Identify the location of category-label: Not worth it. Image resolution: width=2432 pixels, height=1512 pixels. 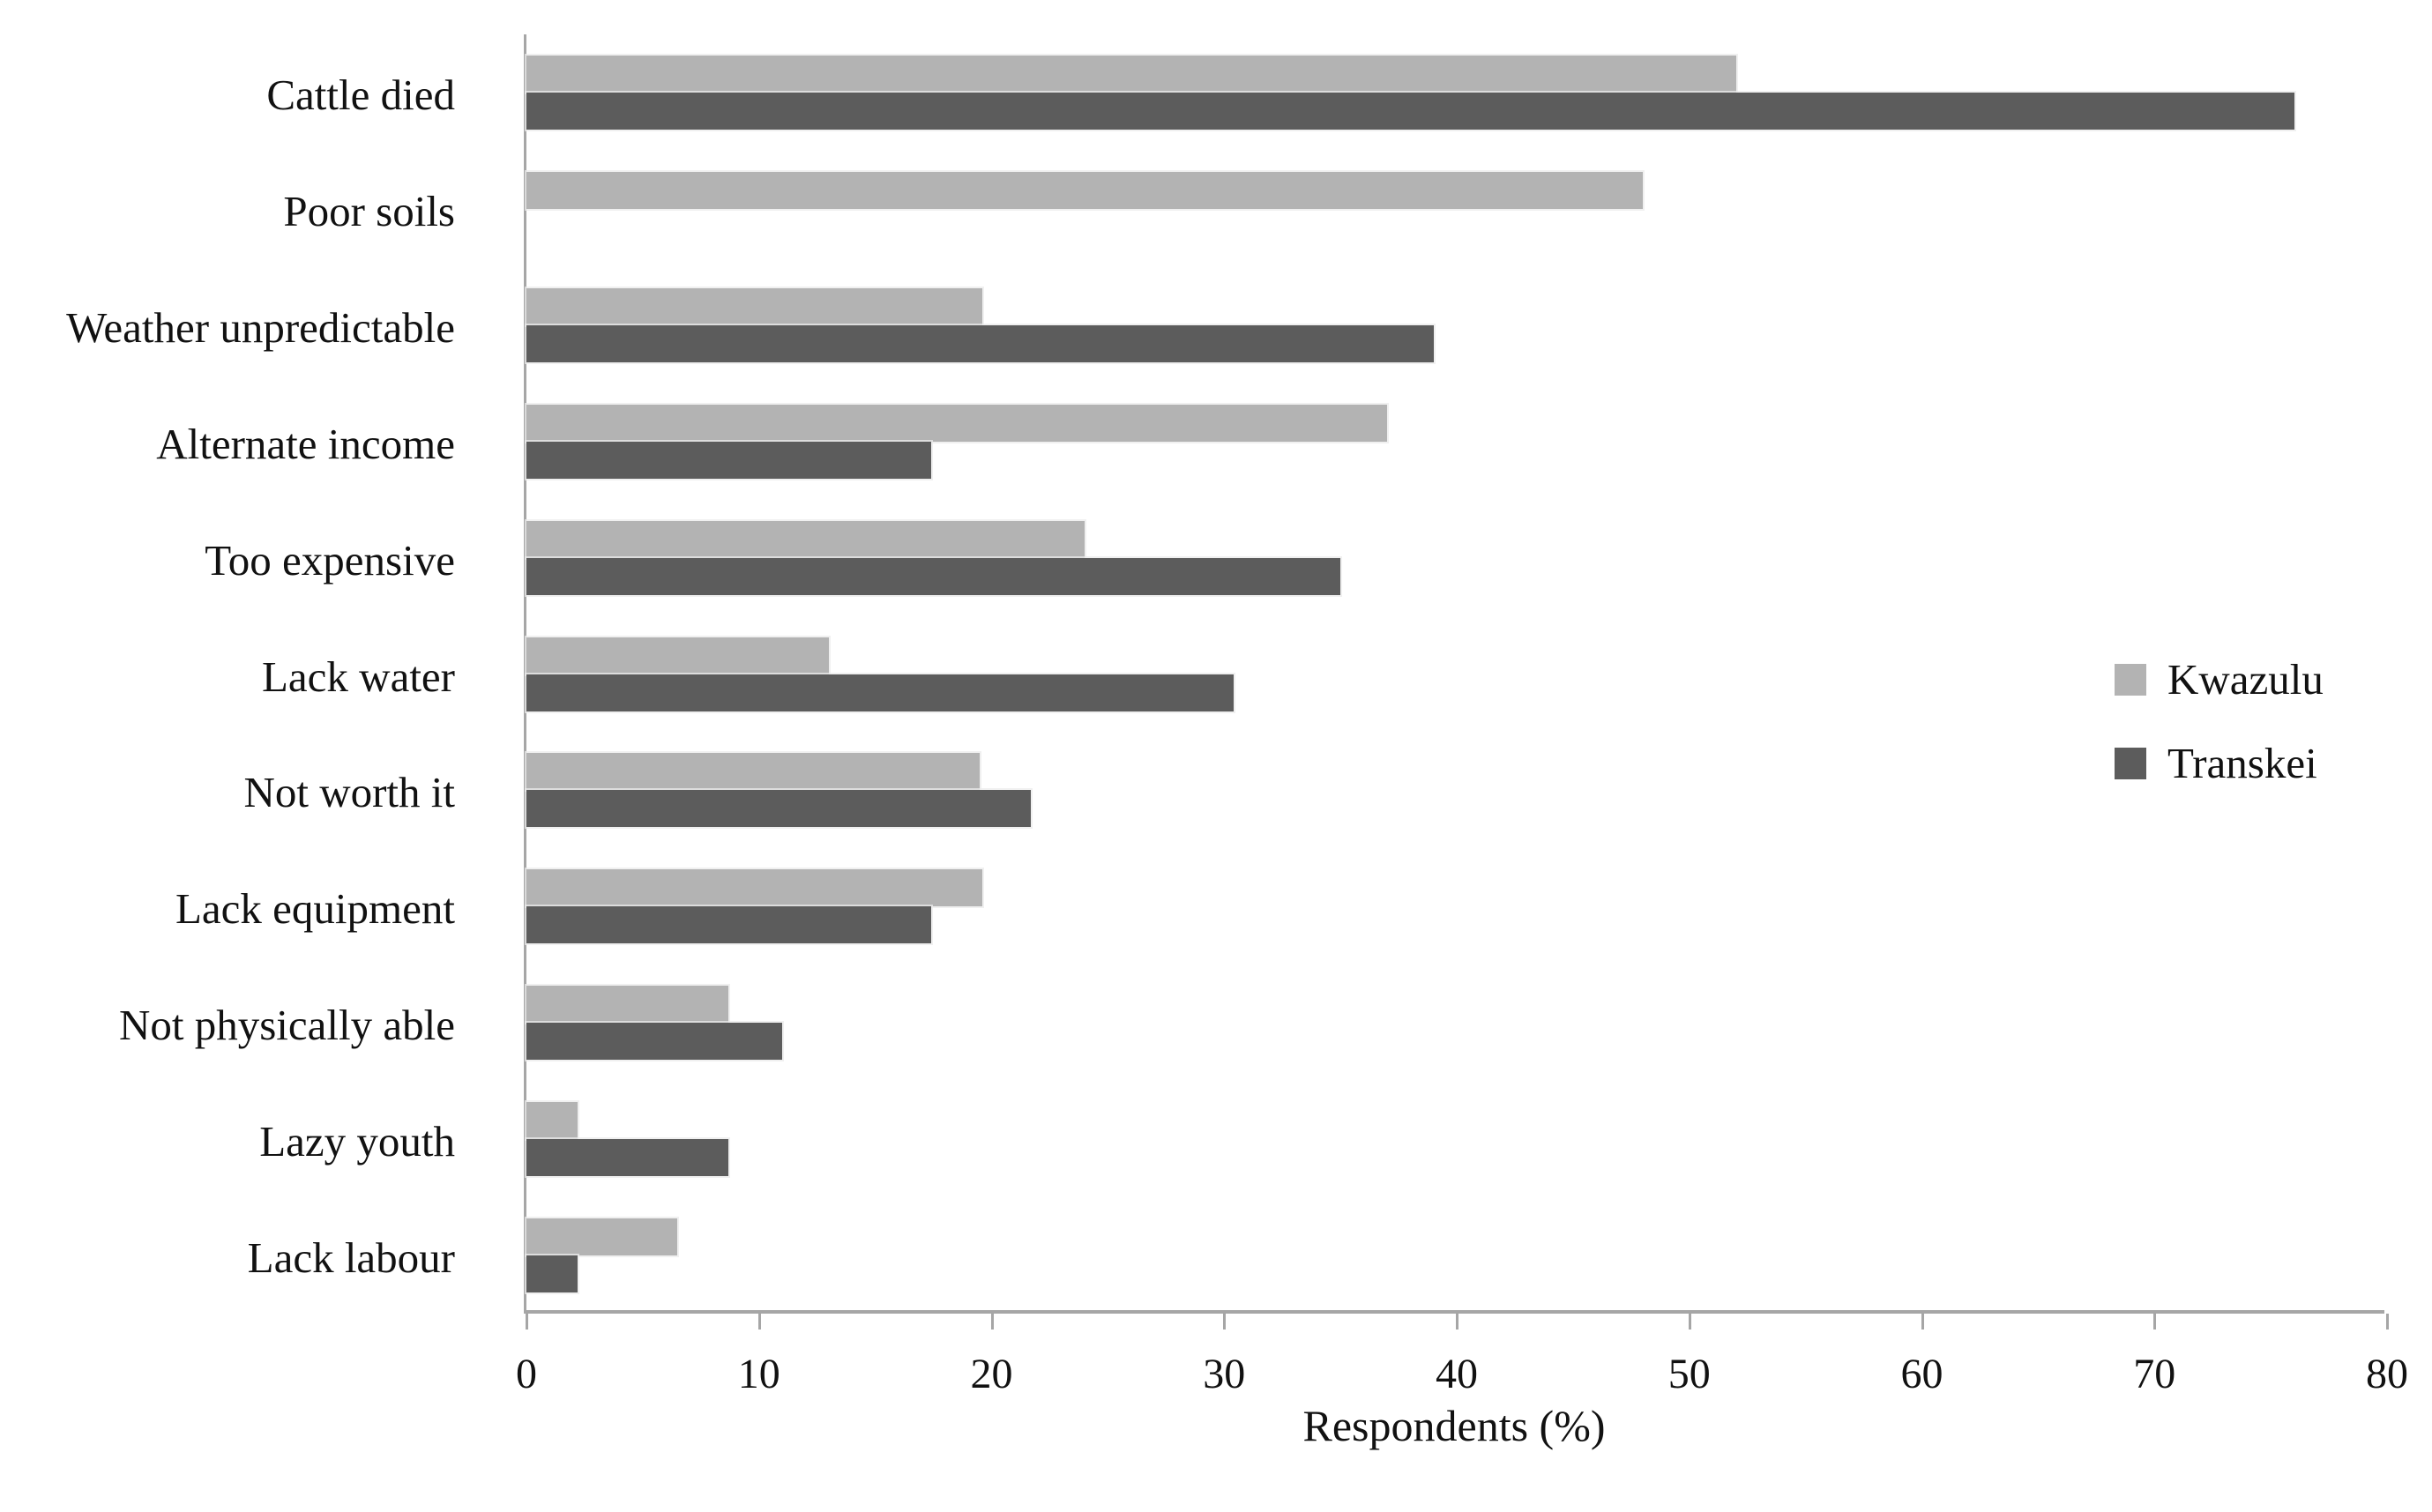
(349, 793).